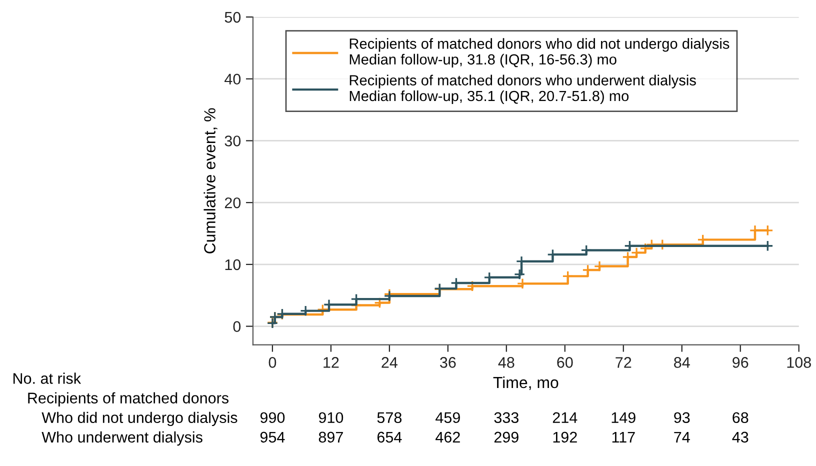 The height and width of the screenshot is (466, 816). I want to click on x-tick-label: 0, so click(272, 362).